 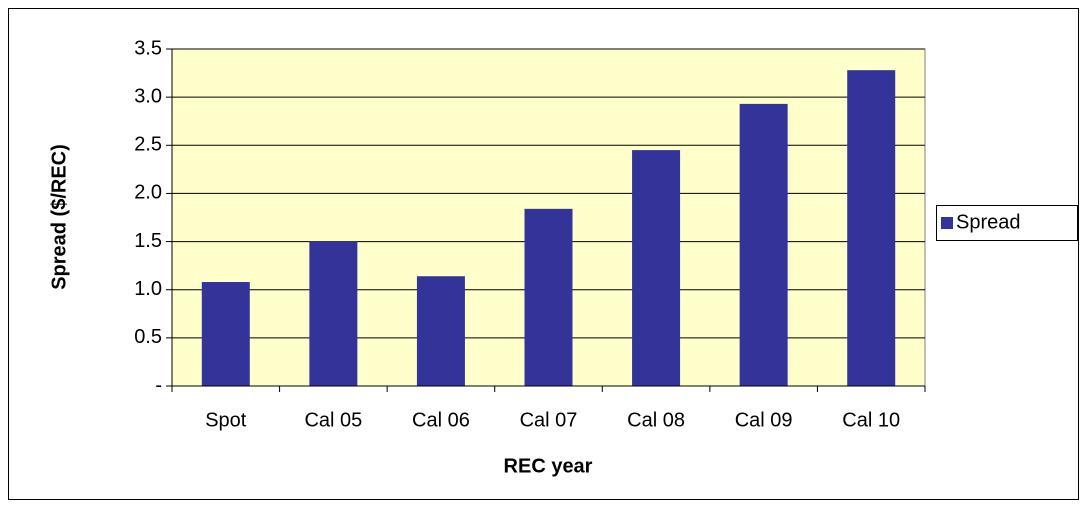 What do you see at coordinates (148, 289) in the screenshot?
I see `y-tick-label: 1.0` at bounding box center [148, 289].